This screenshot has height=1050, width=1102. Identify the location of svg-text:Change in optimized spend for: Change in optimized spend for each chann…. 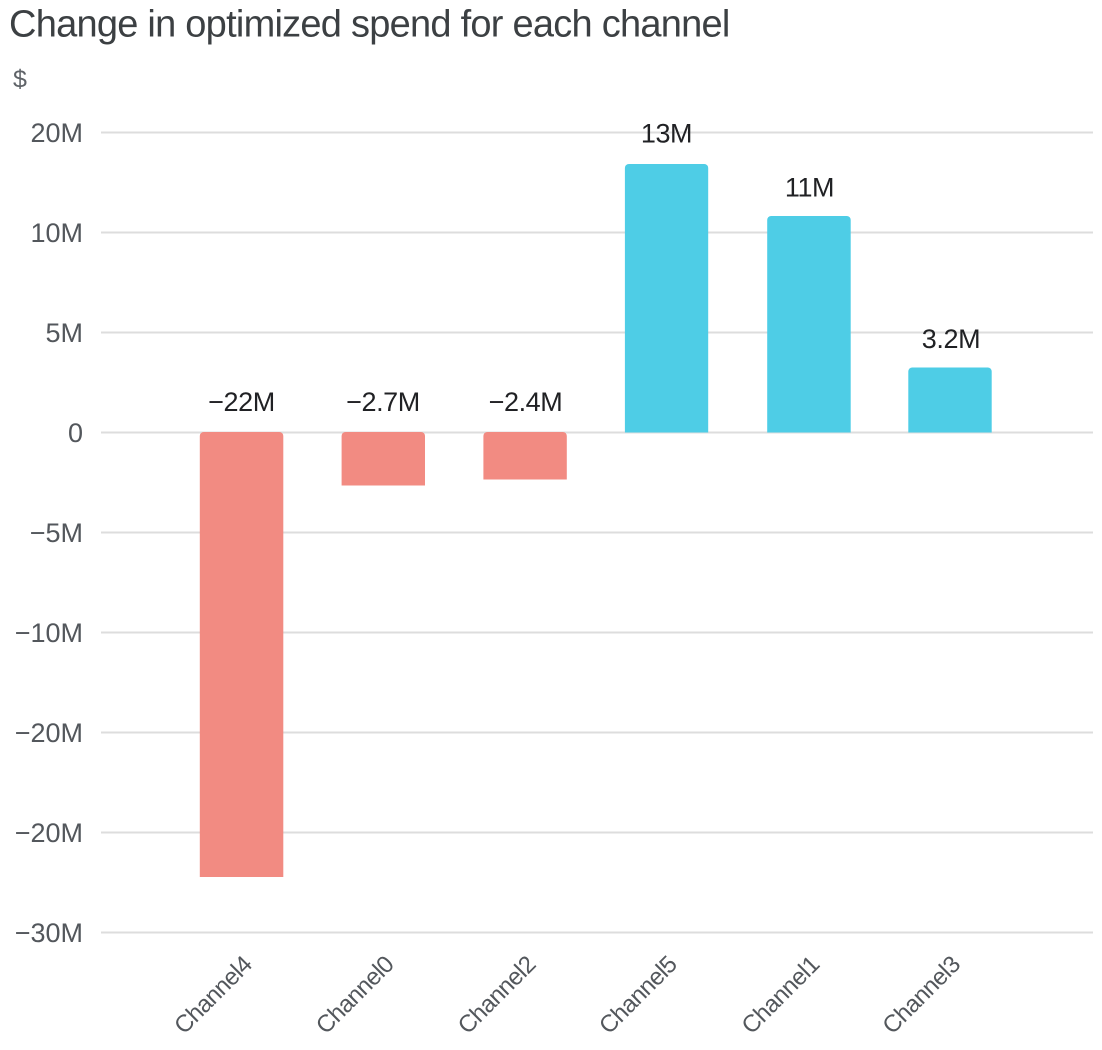
(369, 25).